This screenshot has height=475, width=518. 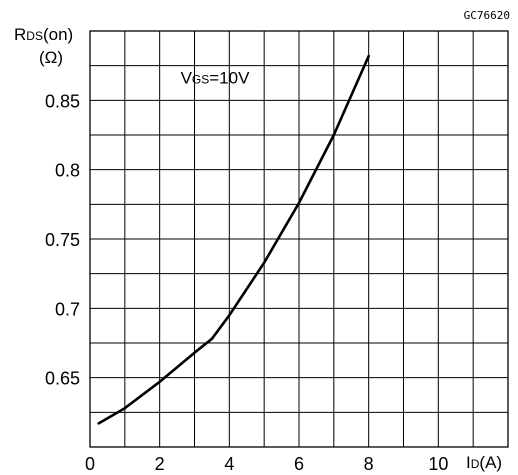 What do you see at coordinates (468, 462) in the screenshot?
I see `x-axis-label-main: I` at bounding box center [468, 462].